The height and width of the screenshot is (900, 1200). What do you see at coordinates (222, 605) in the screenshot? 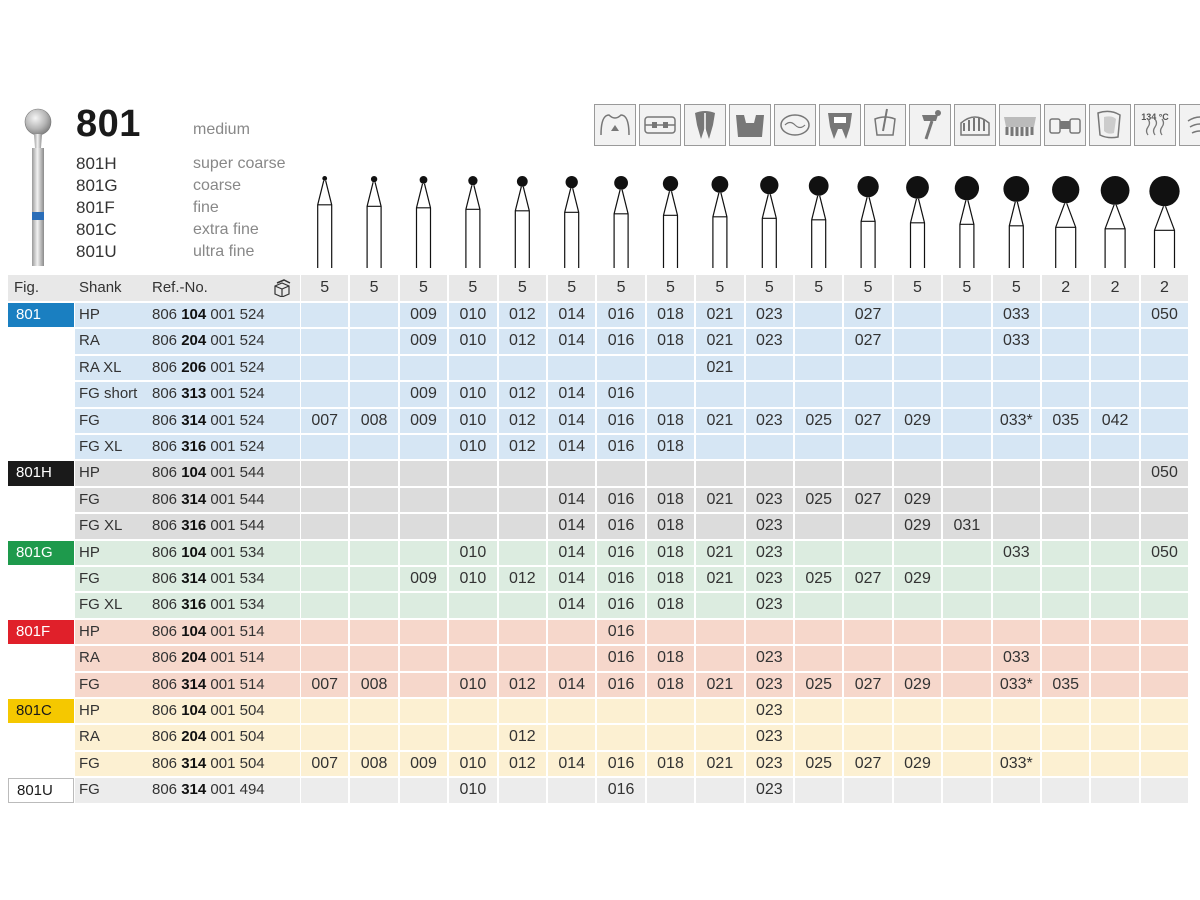
I see `ref-number: 806 316 001 534` at bounding box center [222, 605].